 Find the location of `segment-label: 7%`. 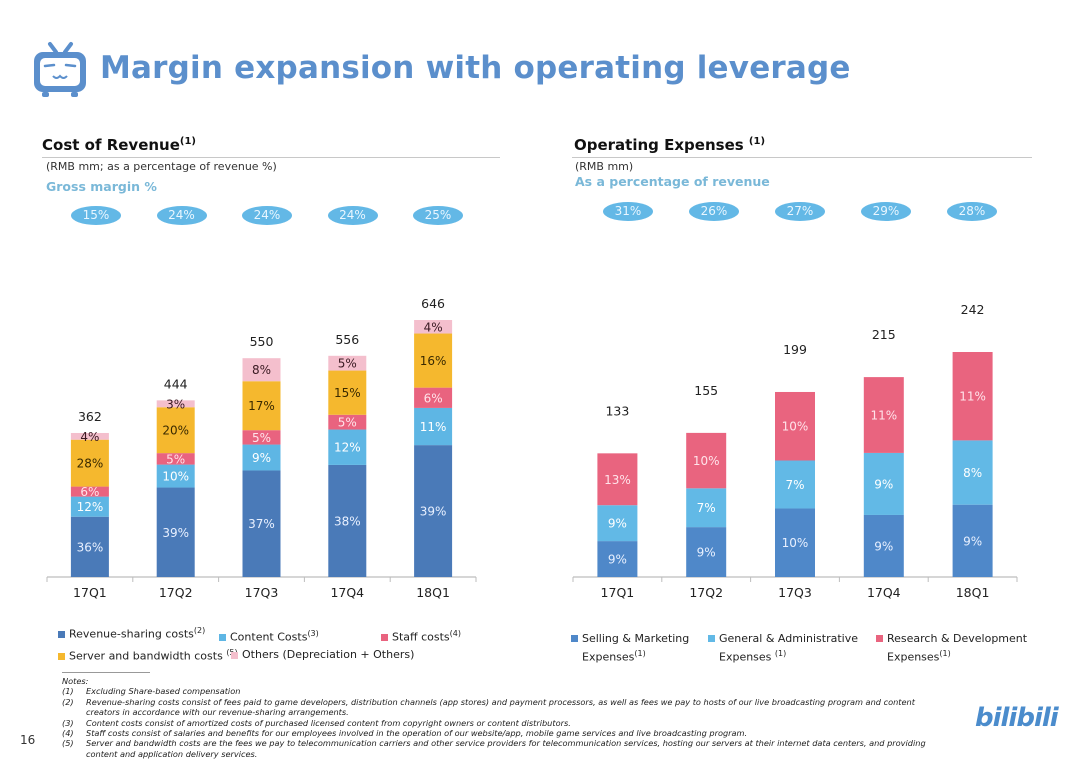

segment-label: 7% is located at coordinates (706, 508).